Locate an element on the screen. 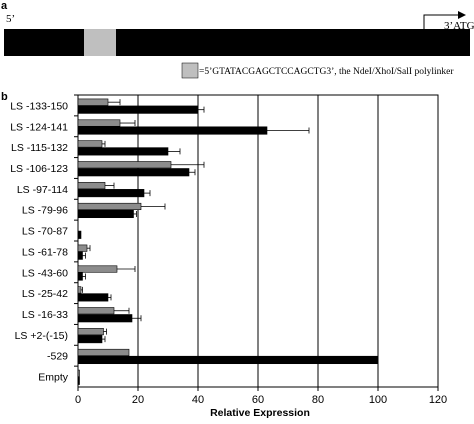  category-label: LS -133-150 is located at coordinates (39, 106).